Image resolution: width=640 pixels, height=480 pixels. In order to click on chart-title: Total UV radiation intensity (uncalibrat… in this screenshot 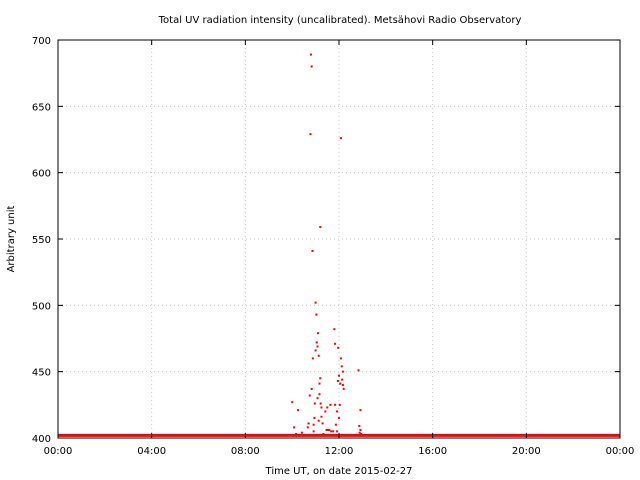, I will do `click(340, 20)`.